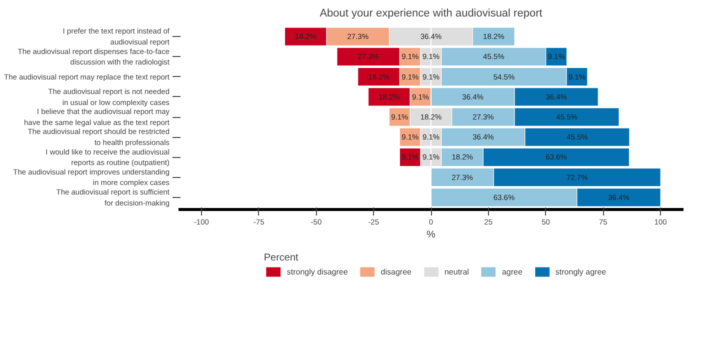 The height and width of the screenshot is (342, 708). Describe the element at coordinates (282, 258) in the screenshot. I see `legend-title: Percent` at that location.